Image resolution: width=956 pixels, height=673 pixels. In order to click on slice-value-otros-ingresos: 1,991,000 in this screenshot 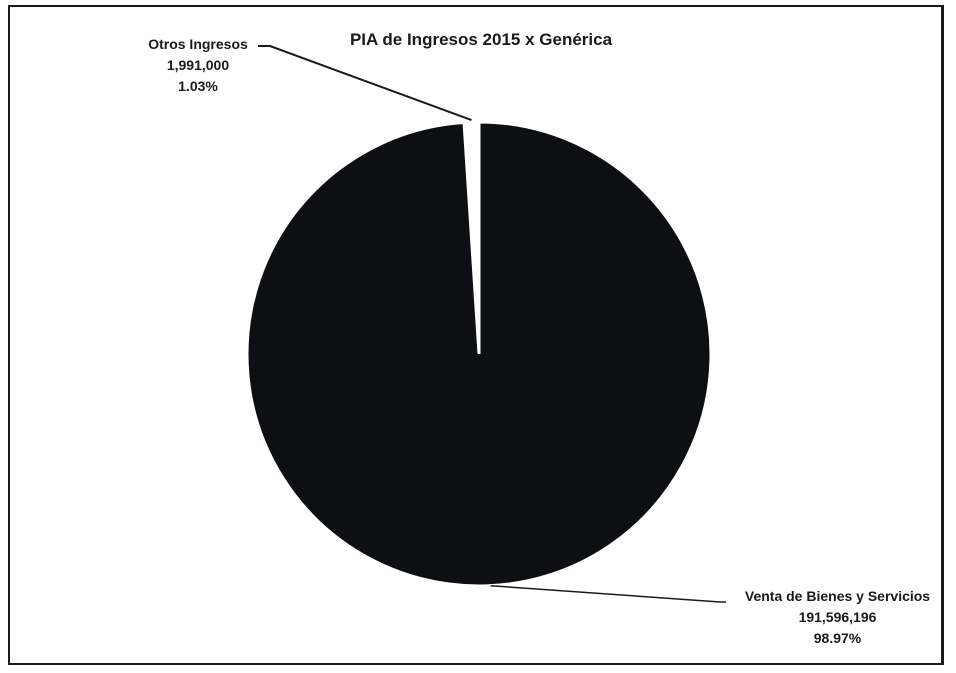, I will do `click(198, 65)`.